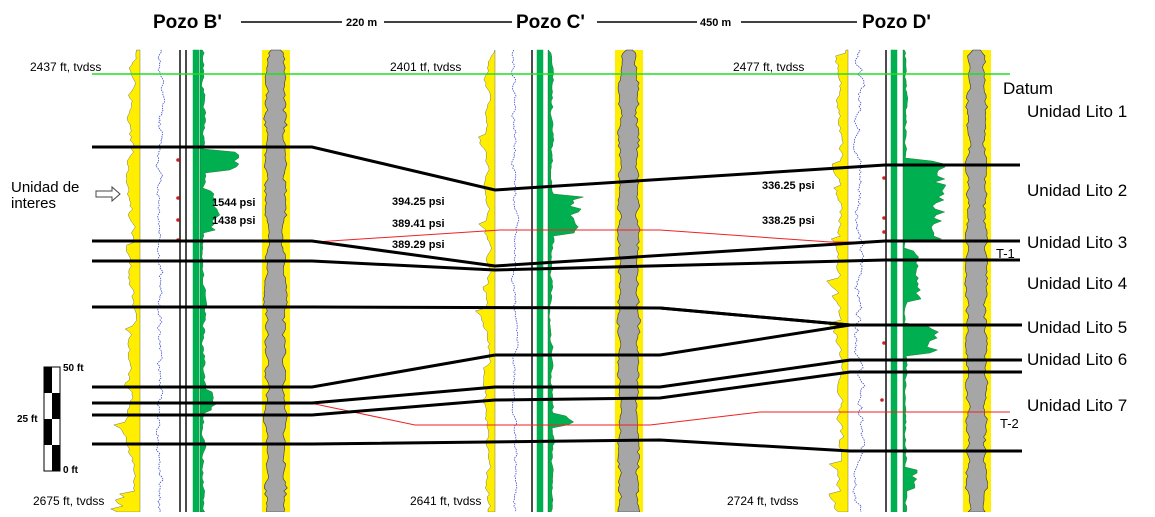  What do you see at coordinates (71, 470) in the screenshot?
I see `scale-label-bottom: 0 ft` at bounding box center [71, 470].